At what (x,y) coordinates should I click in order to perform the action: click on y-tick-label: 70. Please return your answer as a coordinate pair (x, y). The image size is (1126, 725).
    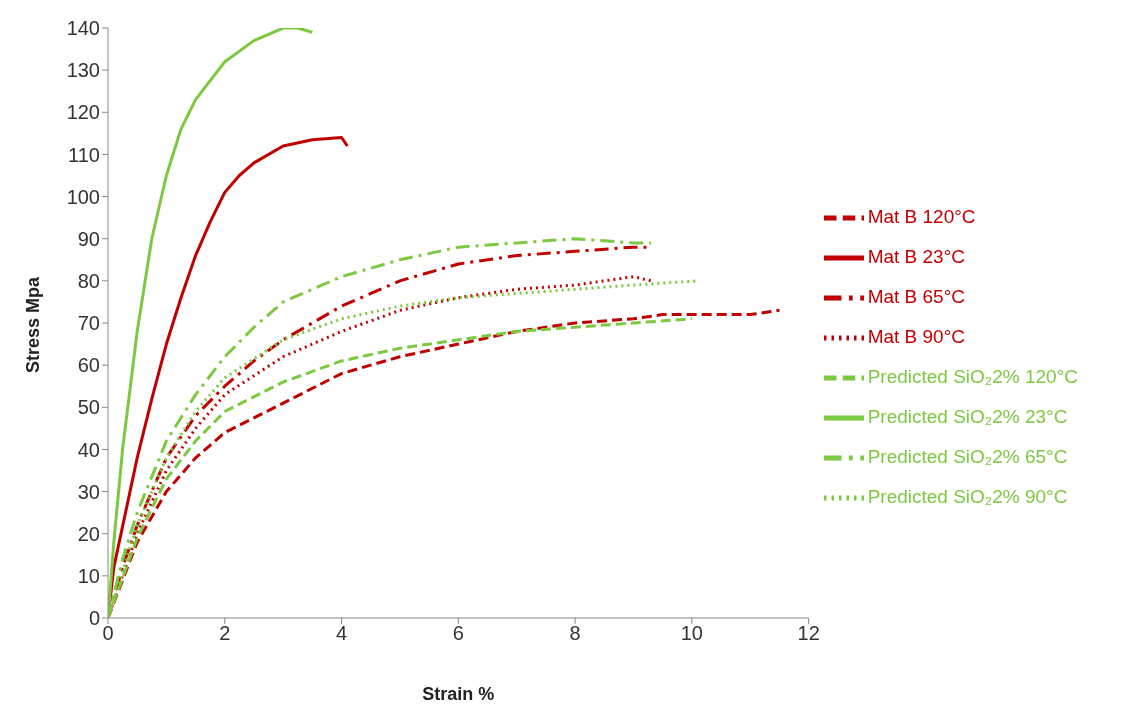
    Looking at the image, I should click on (88, 323).